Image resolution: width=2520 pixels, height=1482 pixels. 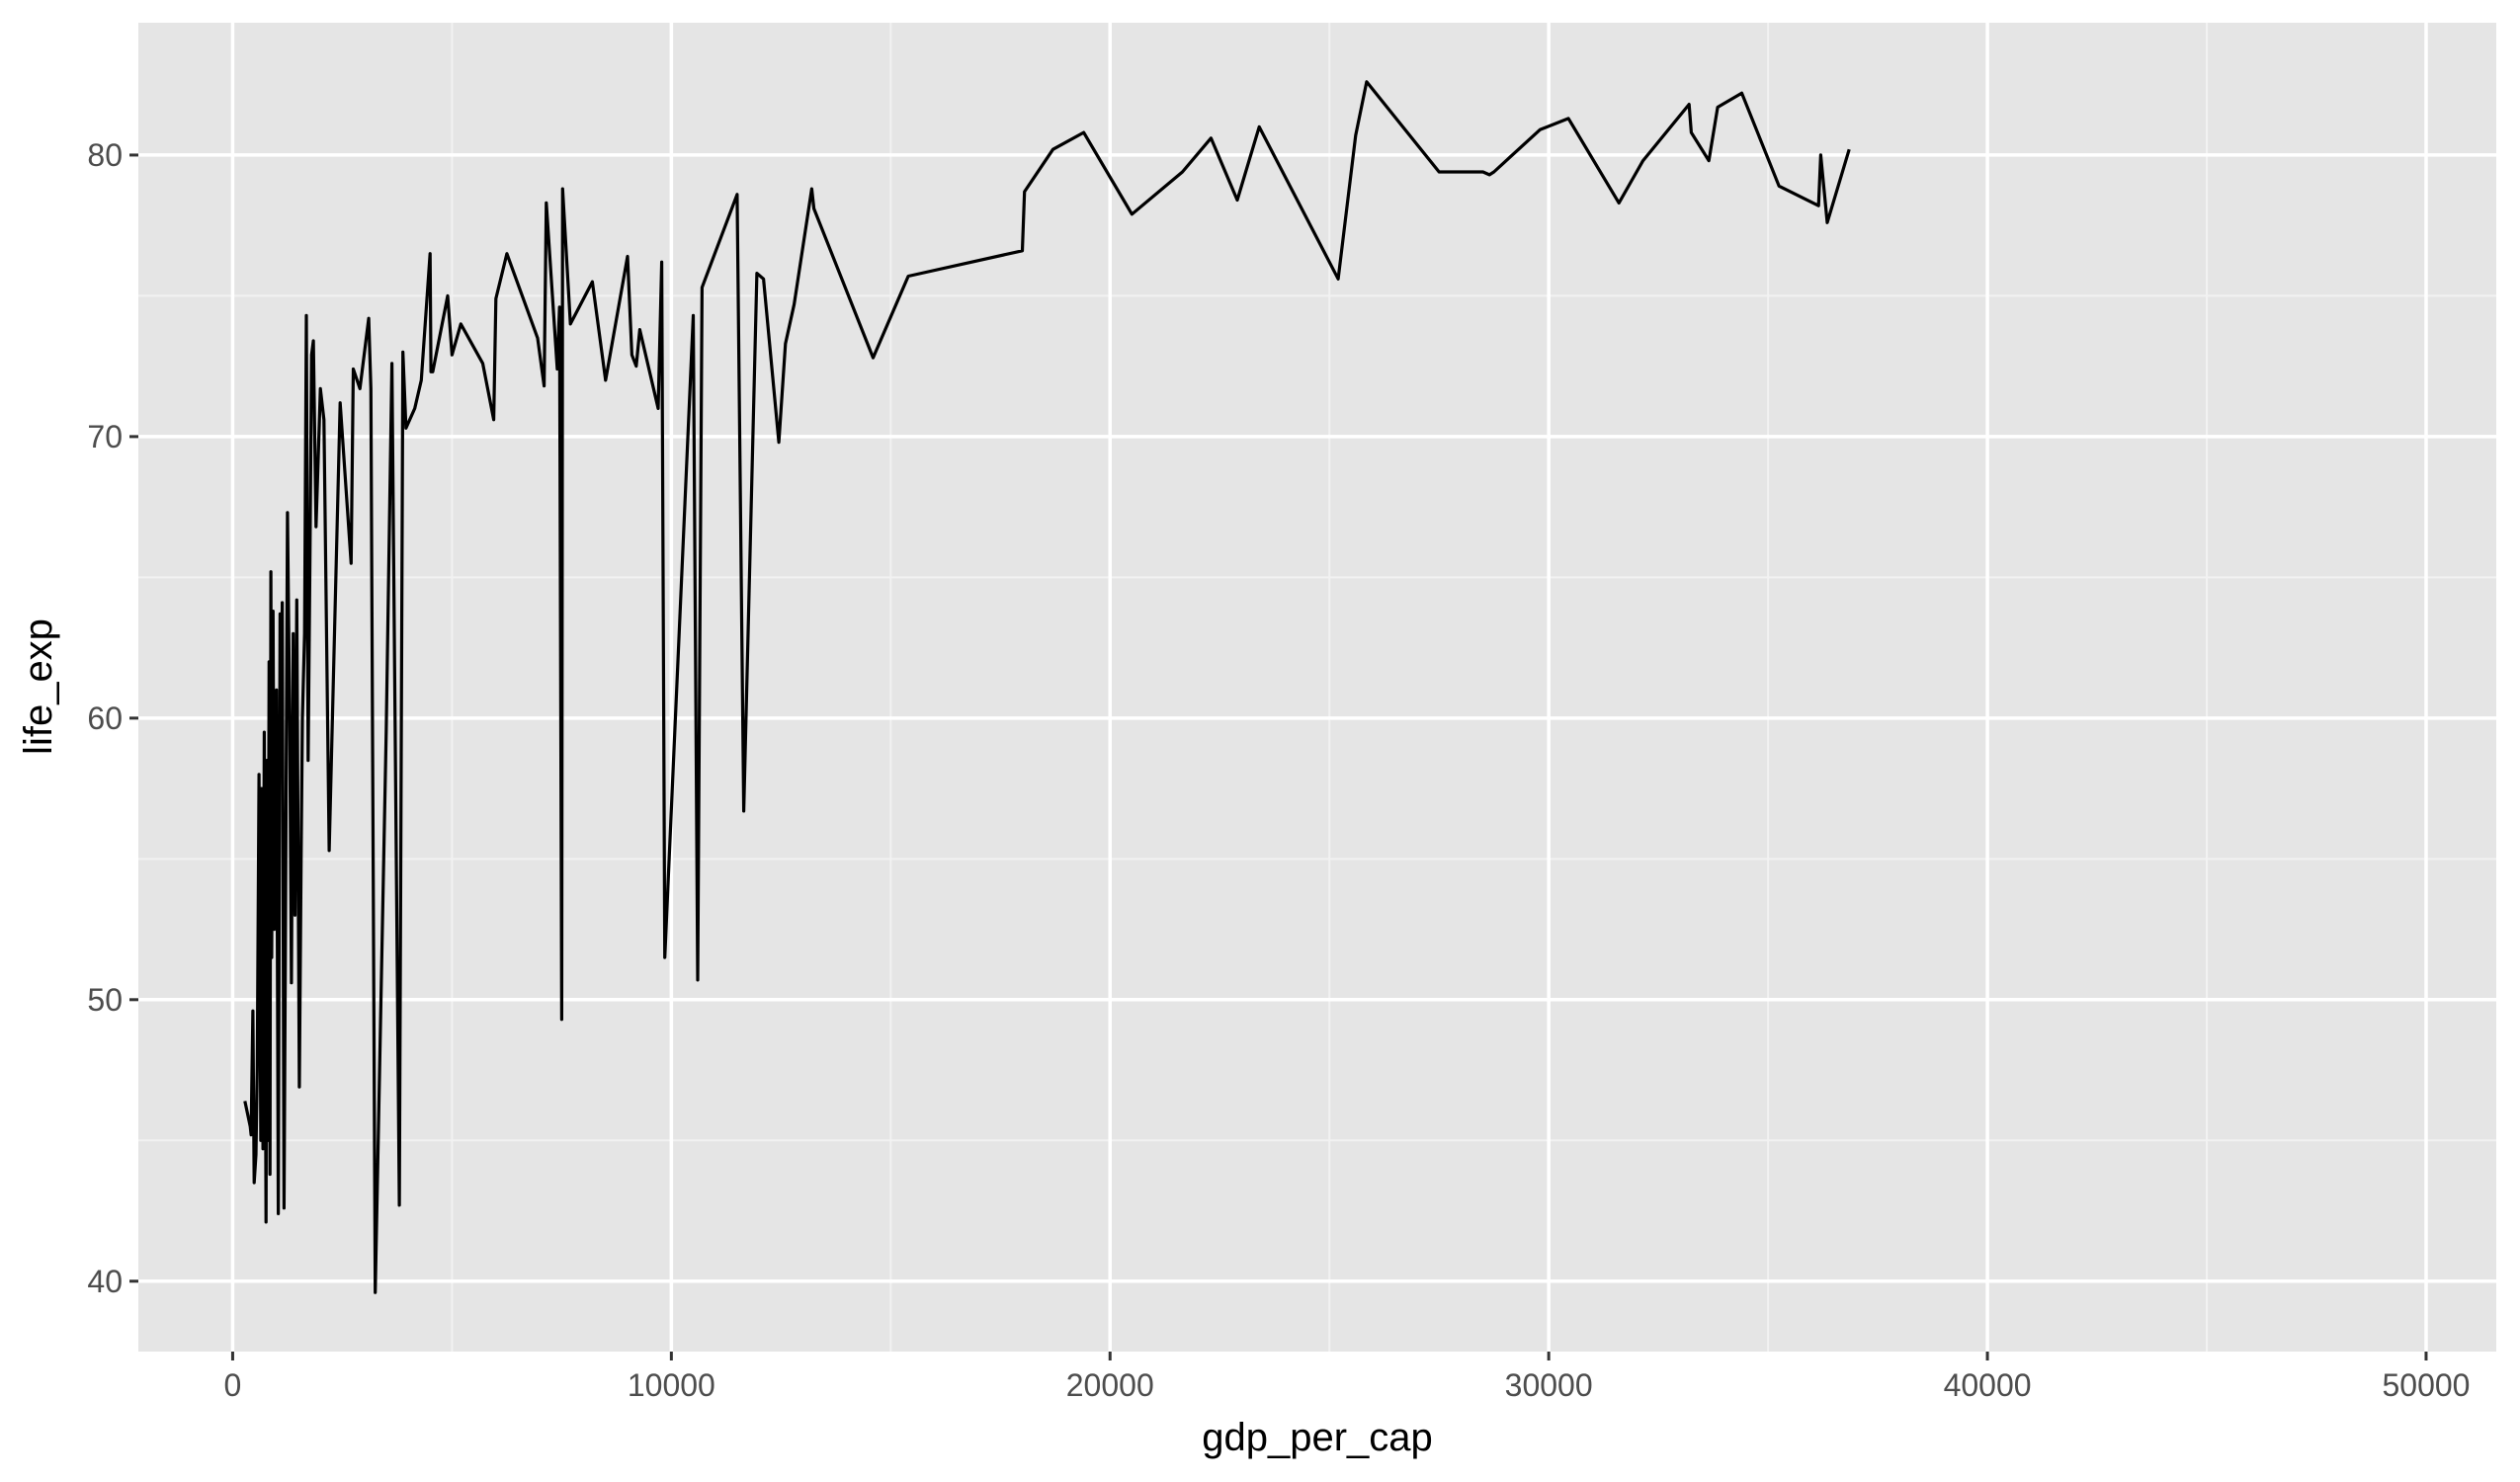 I want to click on x-tick-label: 0, so click(x=233, y=1385).